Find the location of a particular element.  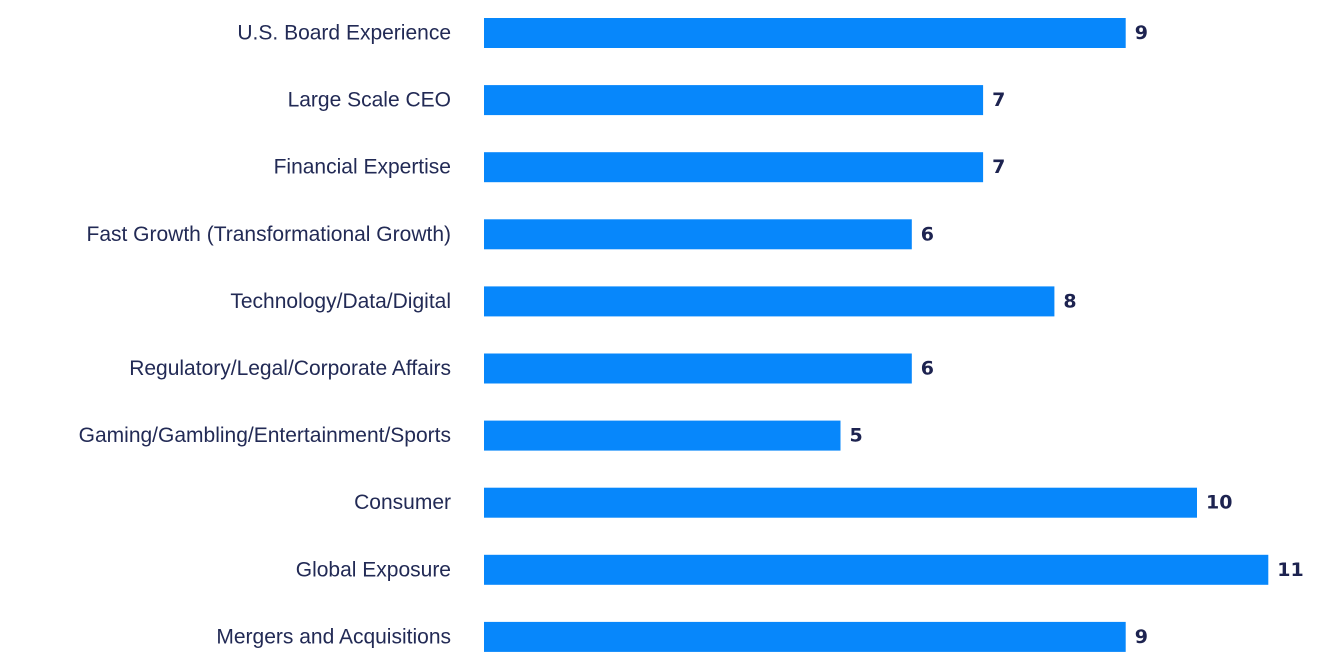

bar-u-s-board-experience is located at coordinates (805, 33).